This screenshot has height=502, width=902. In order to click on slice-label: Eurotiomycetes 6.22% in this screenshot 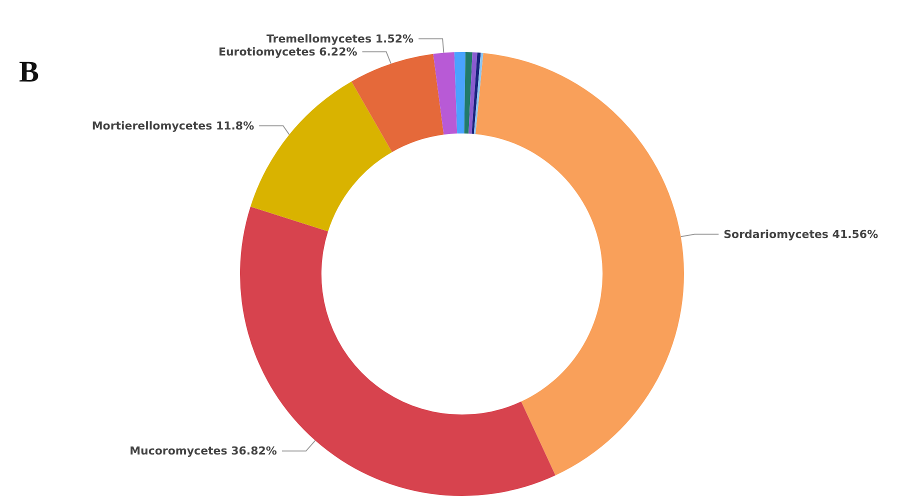, I will do `click(288, 51)`.